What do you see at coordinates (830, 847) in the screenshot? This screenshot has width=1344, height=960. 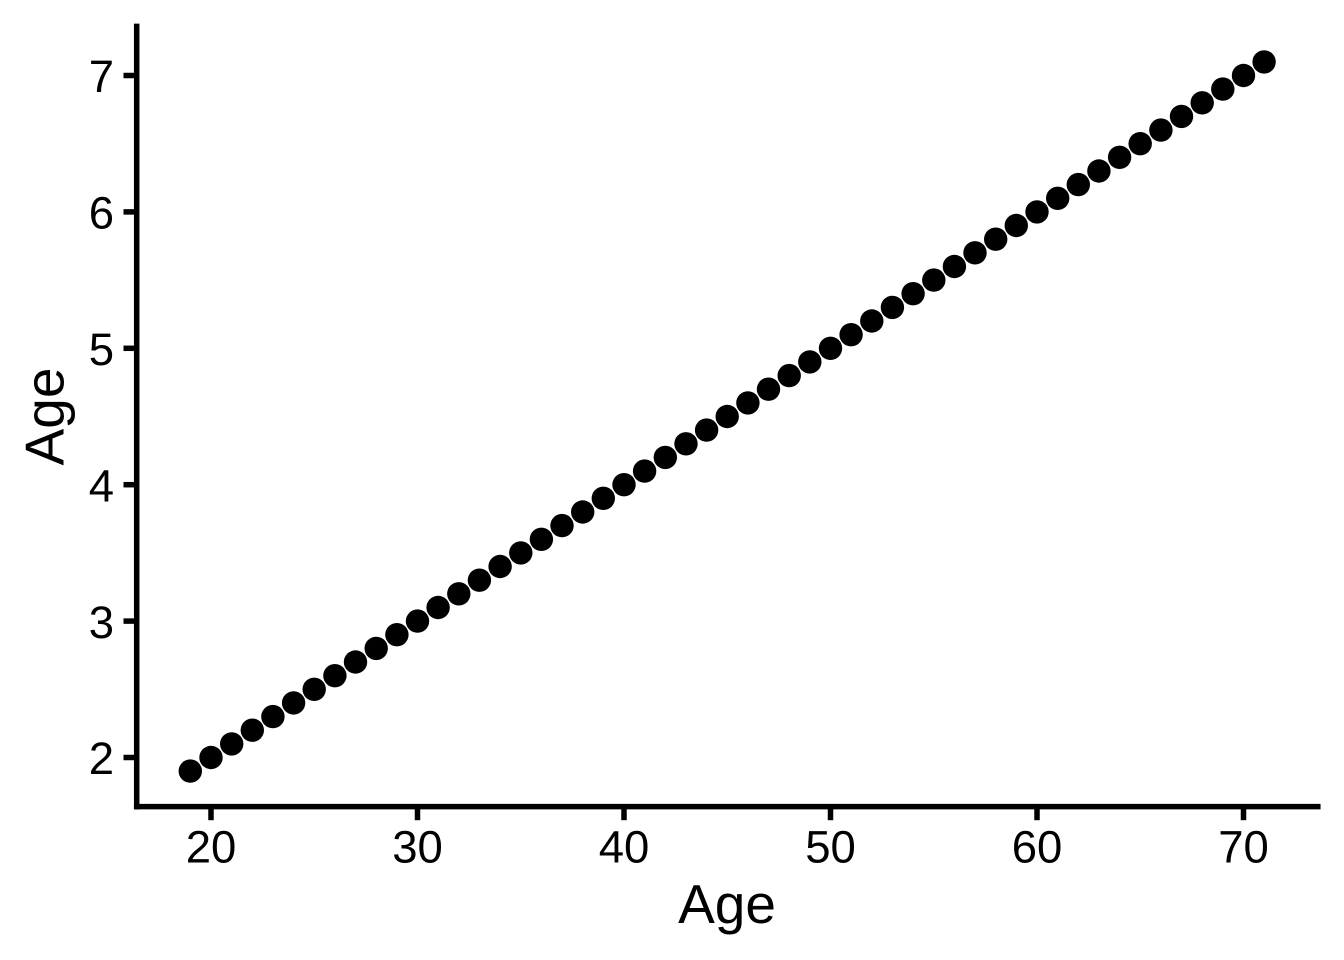 I see `svg-text: 50` at bounding box center [830, 847].